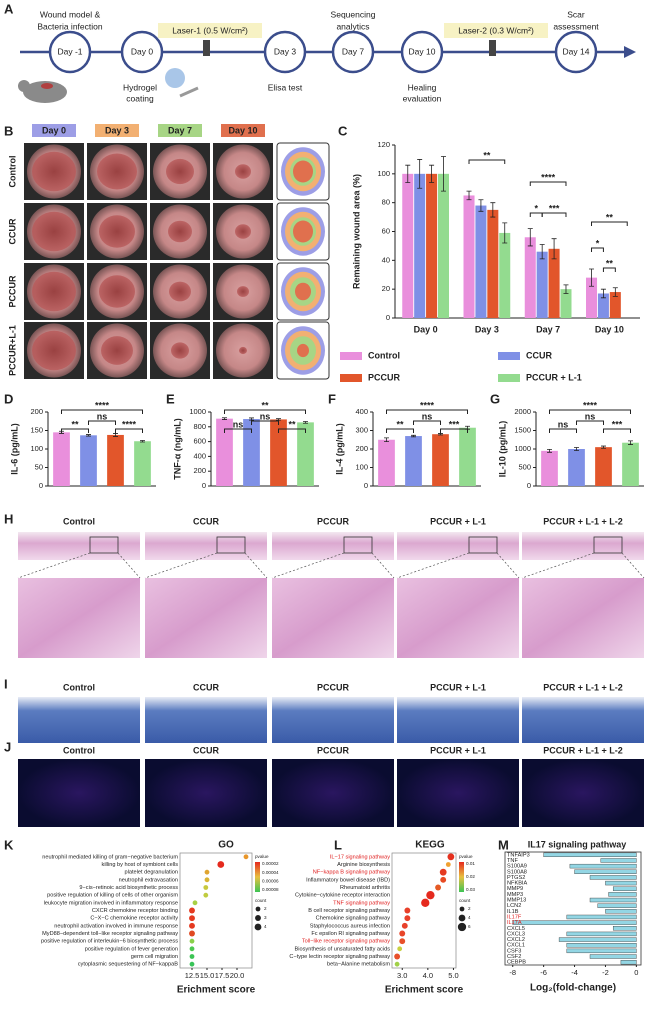 The width and height of the screenshot is (648, 1015). Describe the element at coordinates (75, 424) in the screenshot. I see `significance-label: **` at that location.